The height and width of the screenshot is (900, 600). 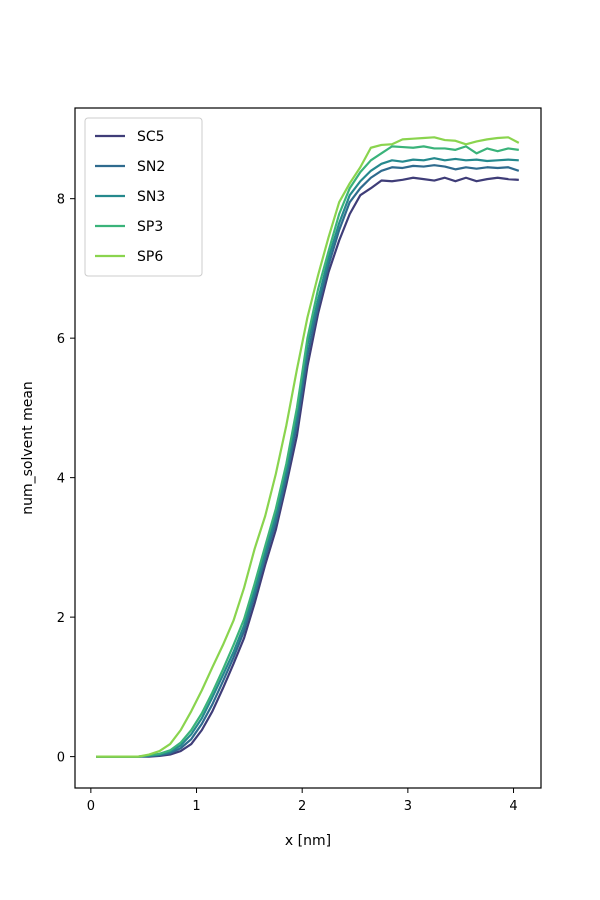 I want to click on x-tick-label: 0, so click(x=91, y=806).